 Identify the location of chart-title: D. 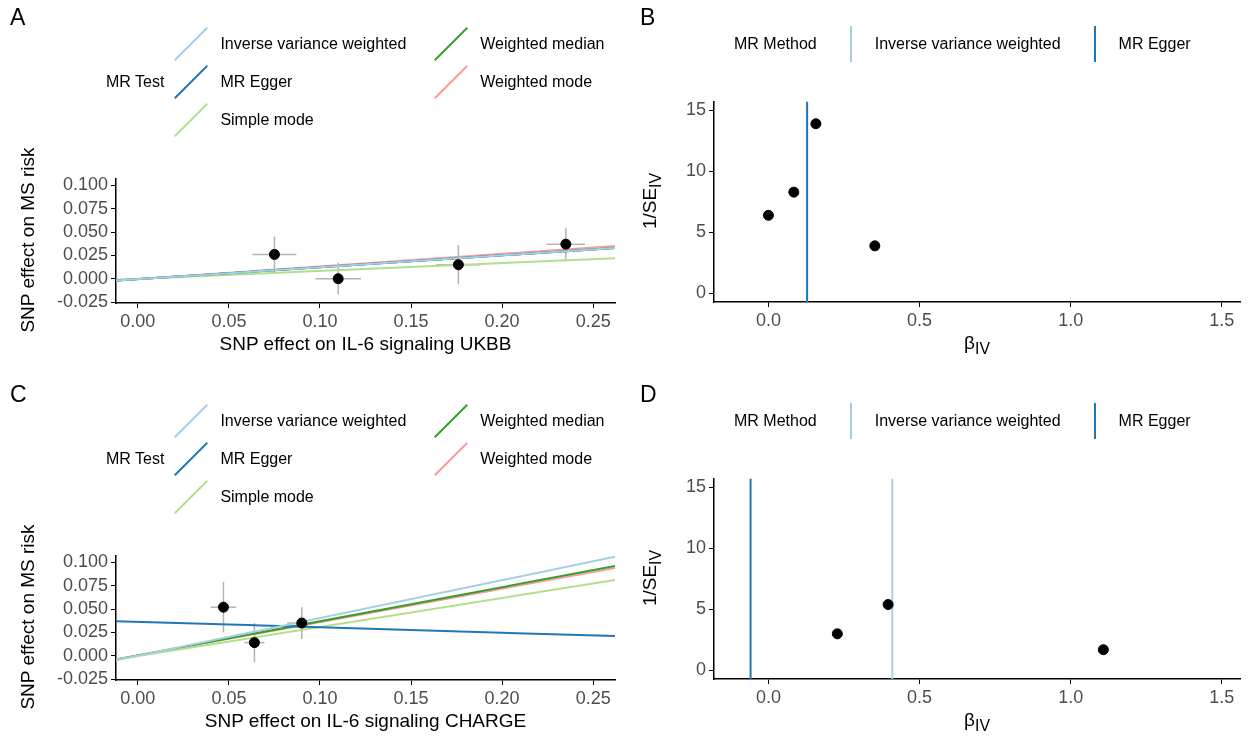
(648, 394).